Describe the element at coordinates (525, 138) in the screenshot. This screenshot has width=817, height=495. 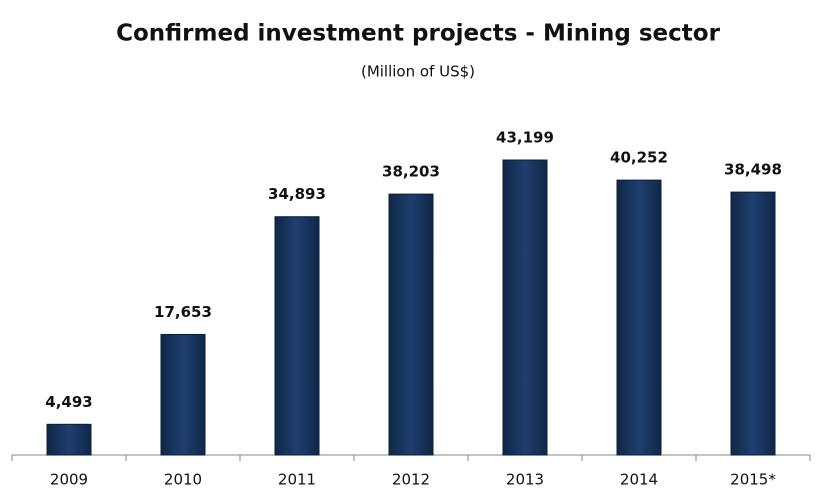
I see `value-label: 43,199` at that location.